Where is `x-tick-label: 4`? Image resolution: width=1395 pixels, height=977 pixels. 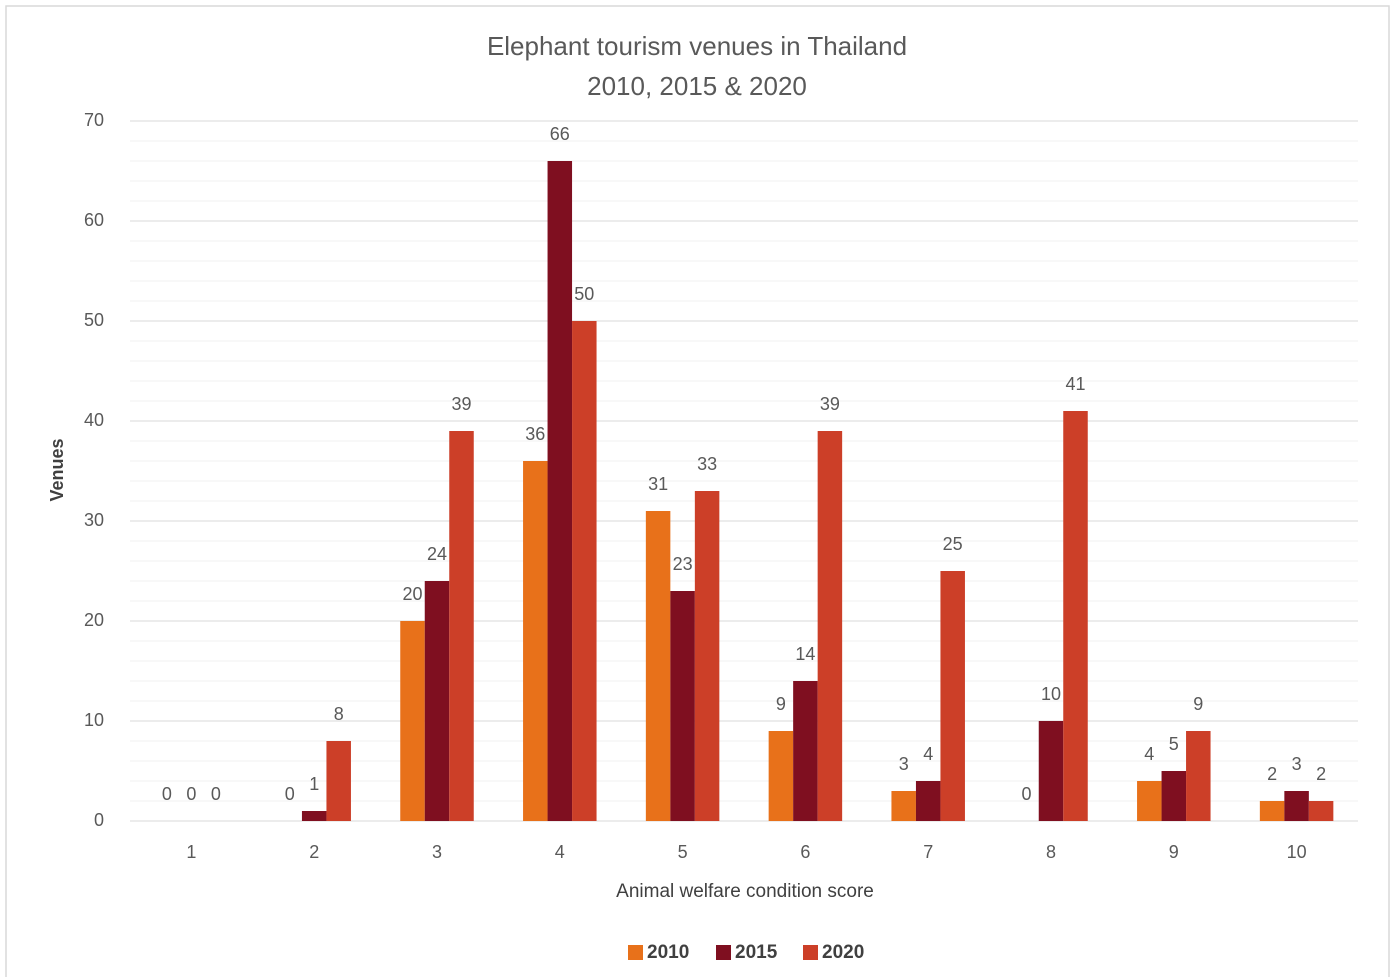 x-tick-label: 4 is located at coordinates (560, 852).